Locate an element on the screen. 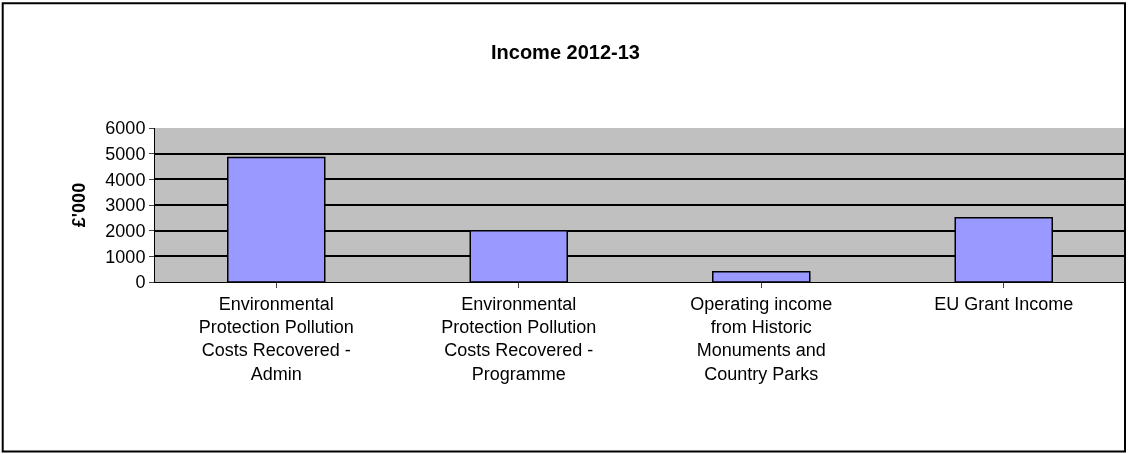 This screenshot has width=1131, height=454. chart-title: Income 2012-13 is located at coordinates (565, 52).